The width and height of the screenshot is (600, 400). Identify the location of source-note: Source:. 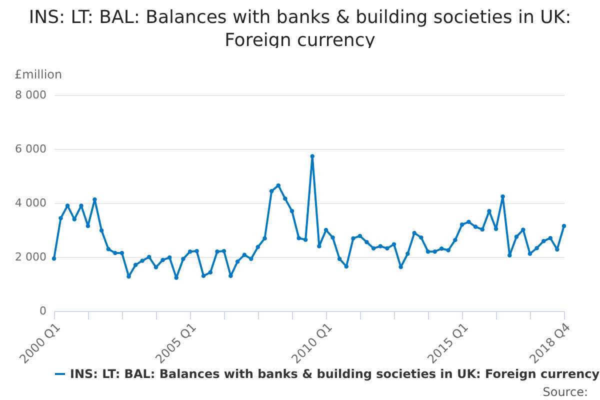
(565, 392).